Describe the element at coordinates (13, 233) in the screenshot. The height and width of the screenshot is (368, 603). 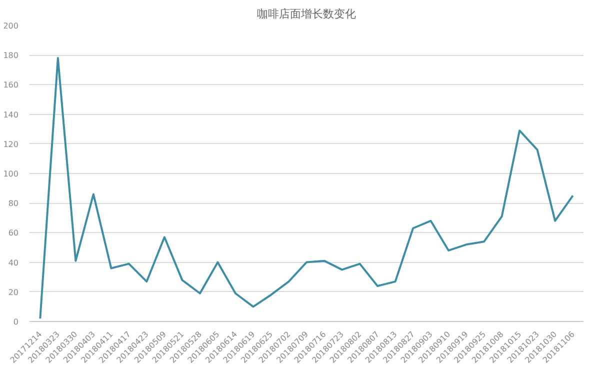
I see `y-tick-label: 60` at that location.